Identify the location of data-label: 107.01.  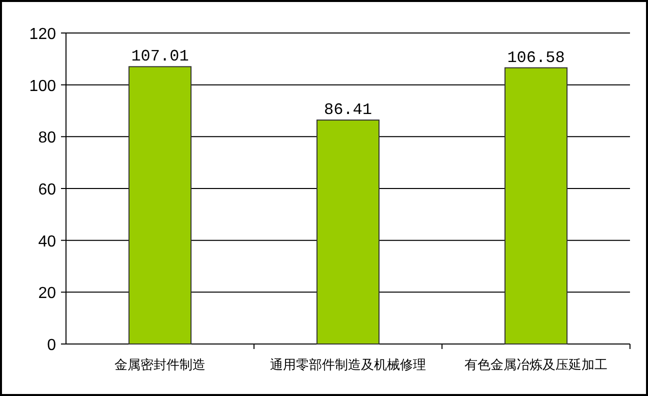
(160, 57).